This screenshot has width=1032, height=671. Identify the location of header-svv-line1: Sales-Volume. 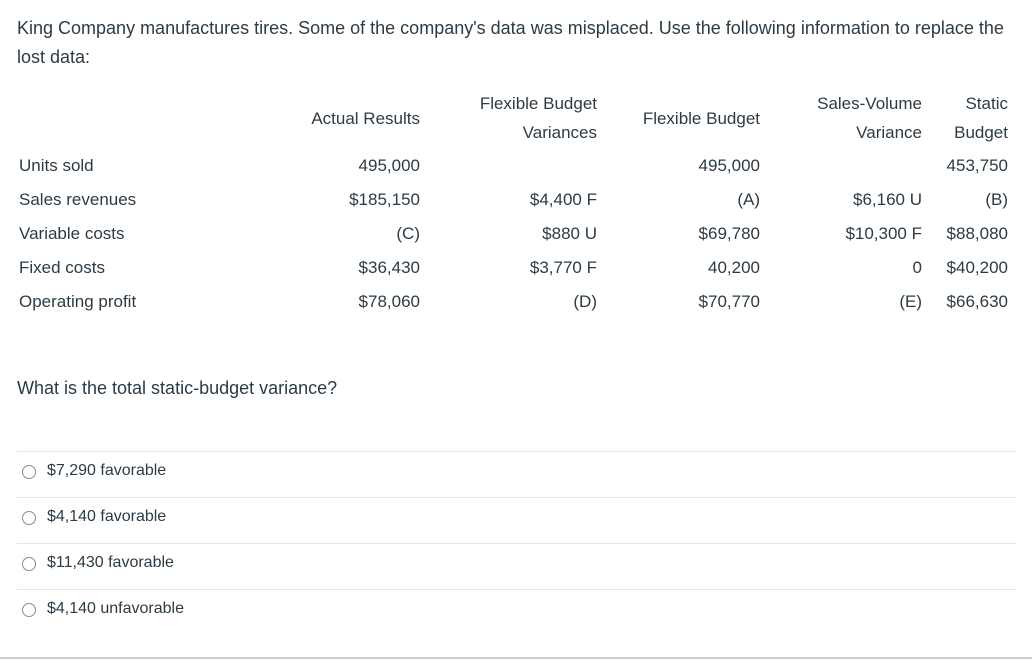
(869, 103).